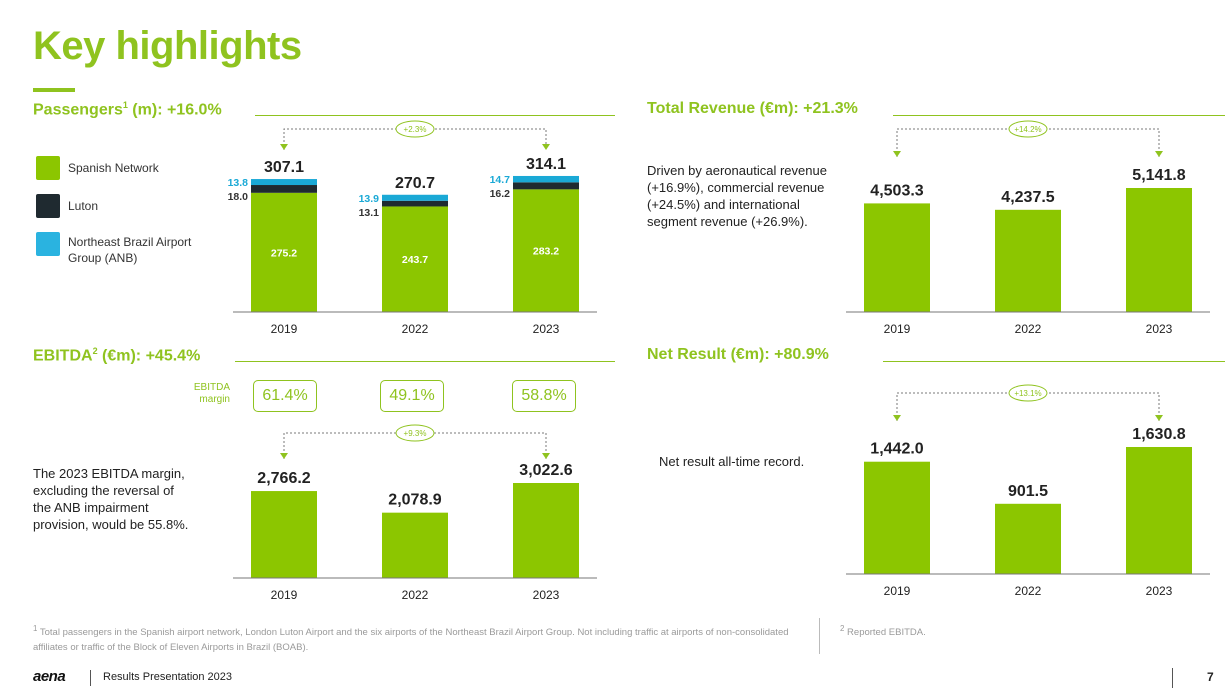 This screenshot has height=695, width=1230. I want to click on revenue-growth-badge, so click(1028, 129).